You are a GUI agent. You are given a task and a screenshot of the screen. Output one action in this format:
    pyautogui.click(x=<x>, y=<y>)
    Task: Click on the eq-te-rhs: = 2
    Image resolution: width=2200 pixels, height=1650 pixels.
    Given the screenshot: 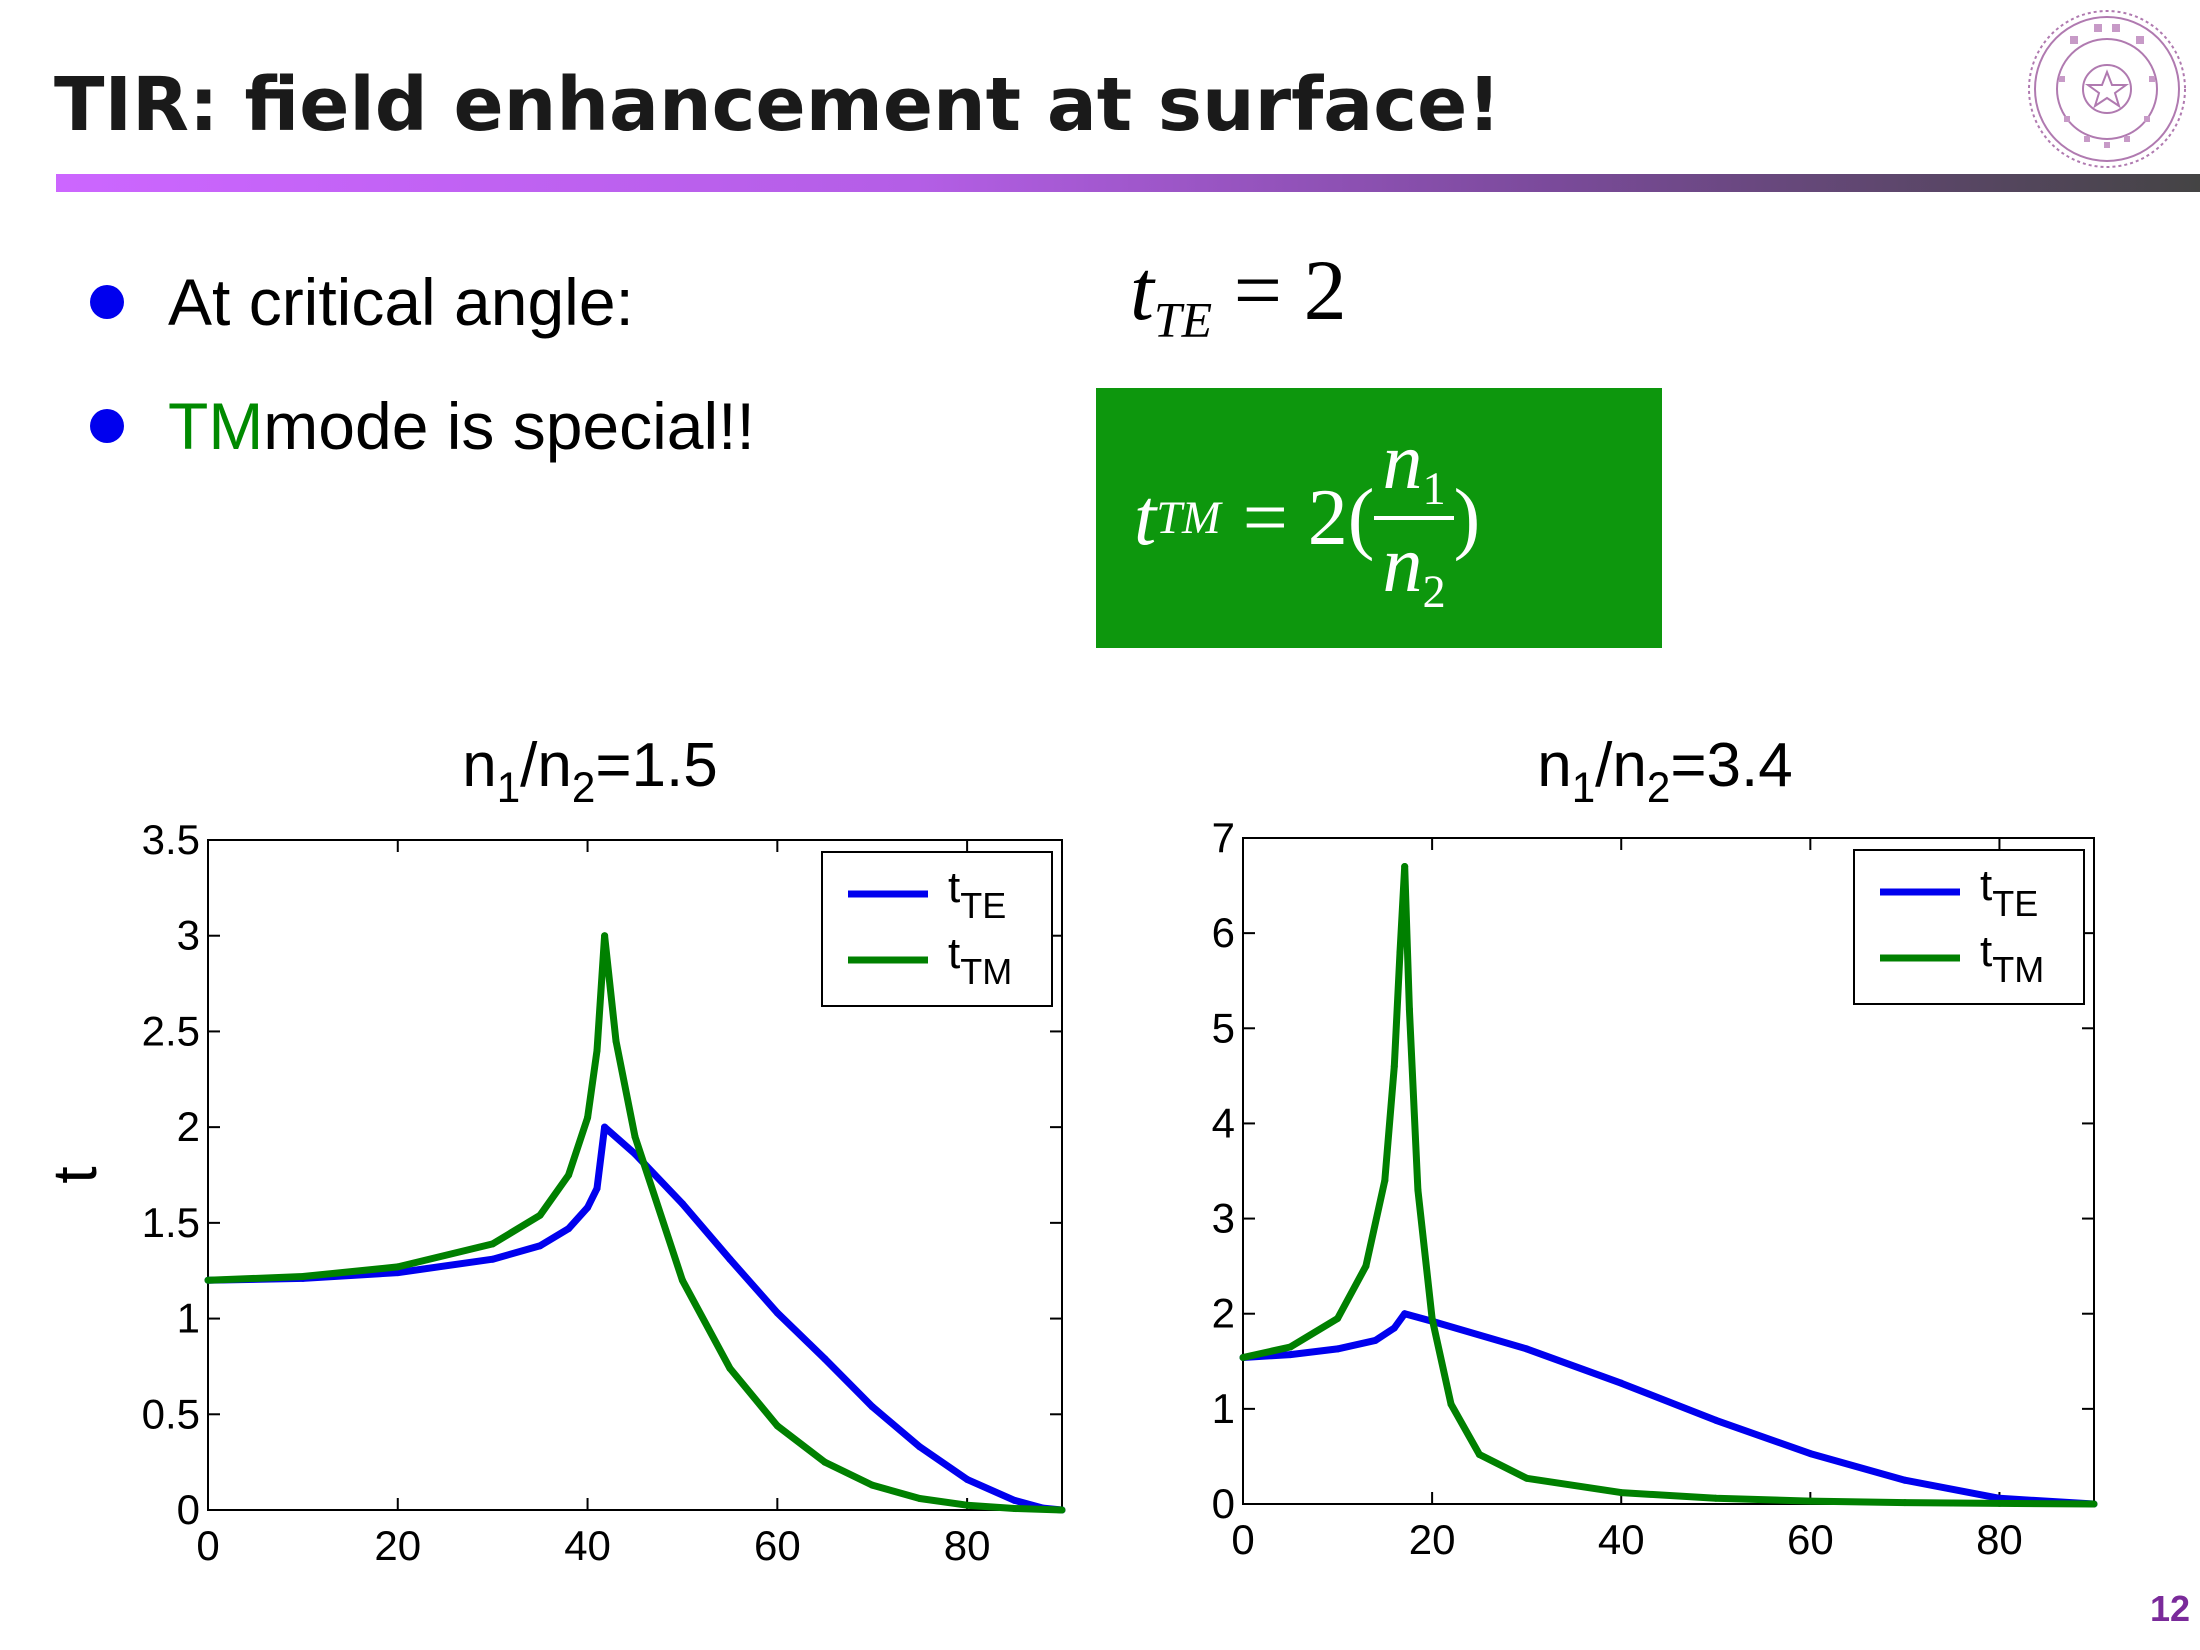 What is the action you would take?
    pyautogui.click(x=1290, y=290)
    